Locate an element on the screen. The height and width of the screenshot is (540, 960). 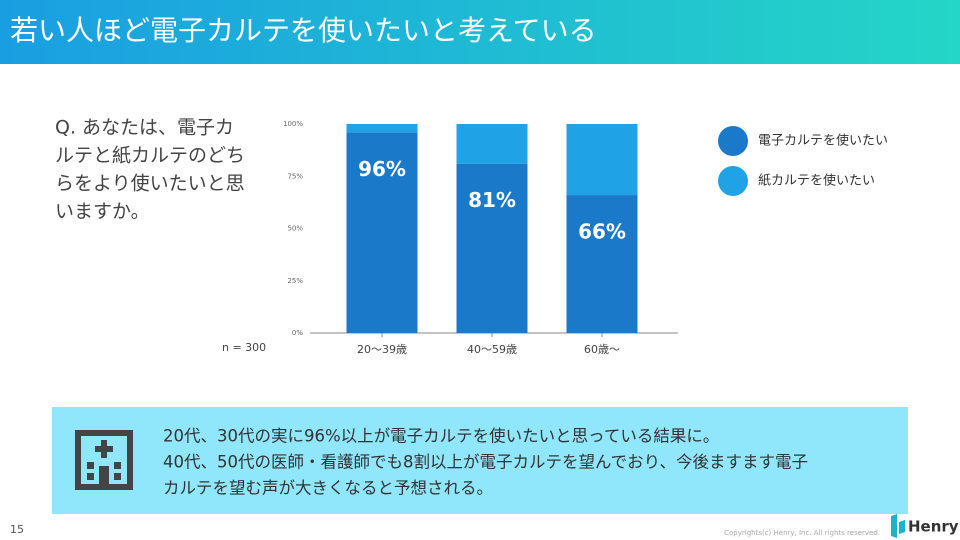
y-tick-label: 100% is located at coordinates (293, 124).